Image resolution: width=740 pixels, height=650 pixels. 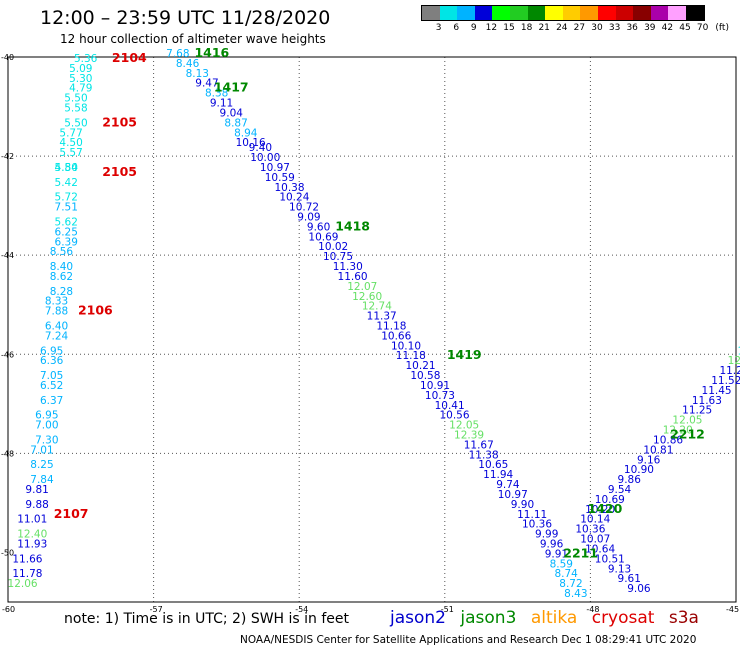 I want to click on swh-value: 5.42, so click(x=66, y=183).